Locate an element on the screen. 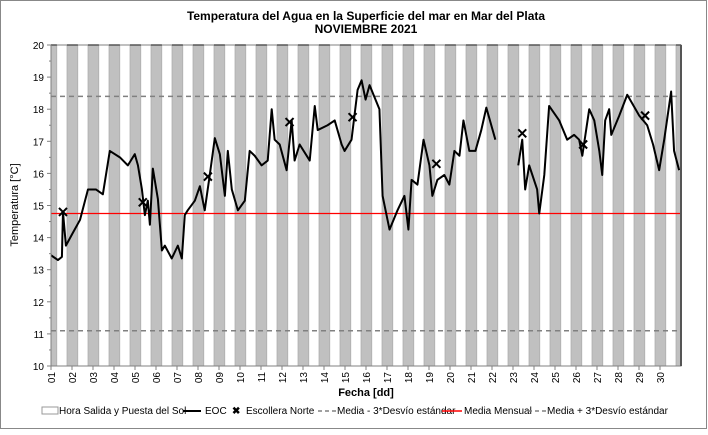 Image resolution: width=708 pixels, height=435 pixels. x-tick-label: 13 is located at coordinates (304, 378).